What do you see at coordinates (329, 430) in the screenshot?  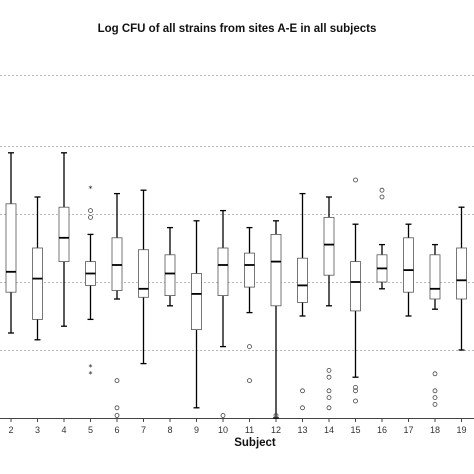 I see `x-tick-label: 14` at bounding box center [329, 430].